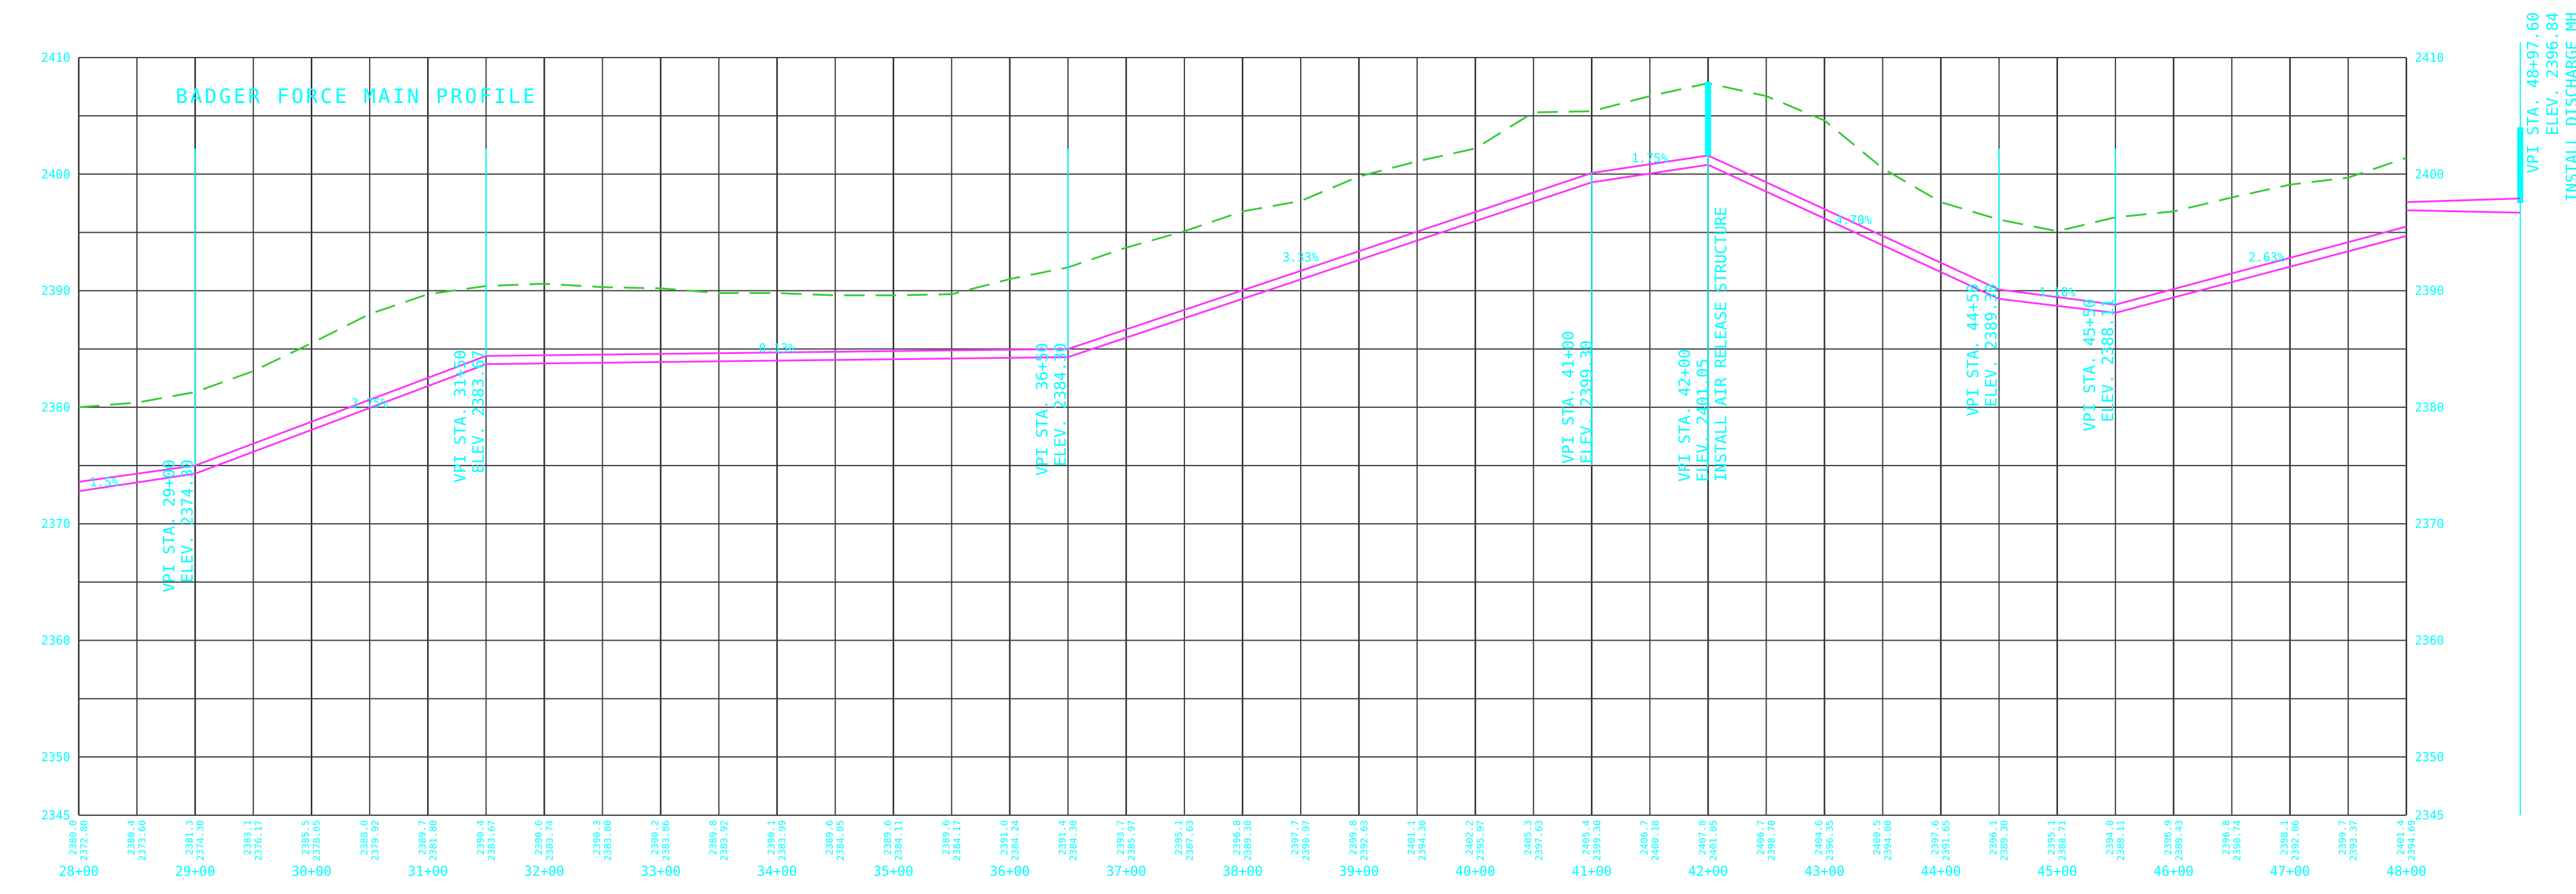  What do you see at coordinates (1888, 841) in the screenshot?
I see `invert-elev-label: 2394.00` at bounding box center [1888, 841].